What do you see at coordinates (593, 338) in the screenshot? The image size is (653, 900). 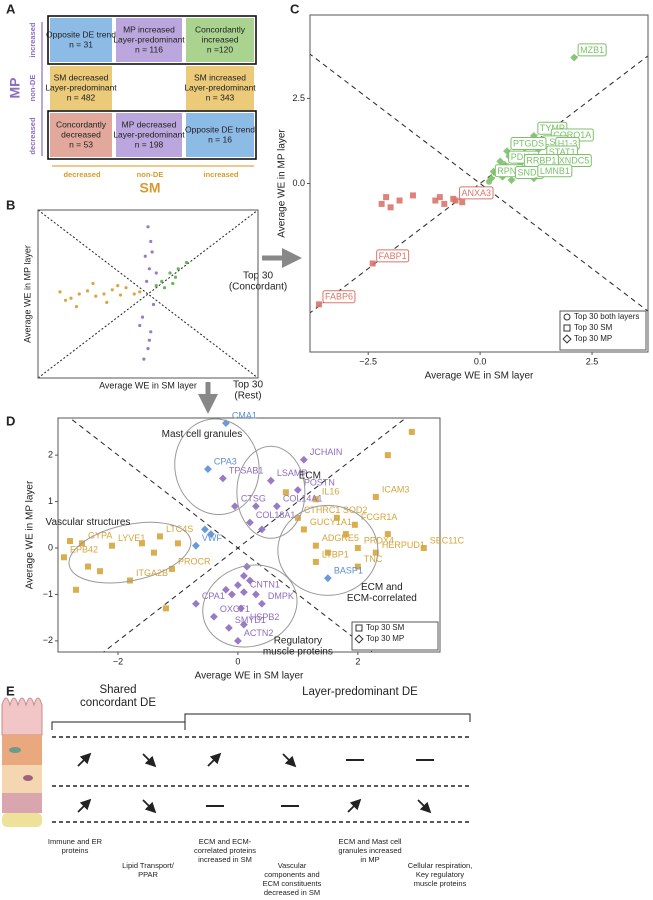 I see `legend-label: Top 30 MP` at bounding box center [593, 338].